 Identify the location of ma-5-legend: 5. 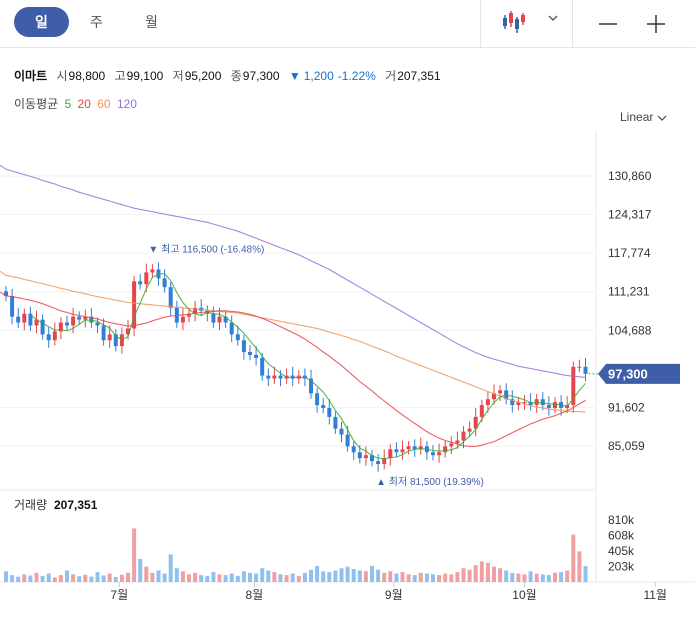
(68, 104).